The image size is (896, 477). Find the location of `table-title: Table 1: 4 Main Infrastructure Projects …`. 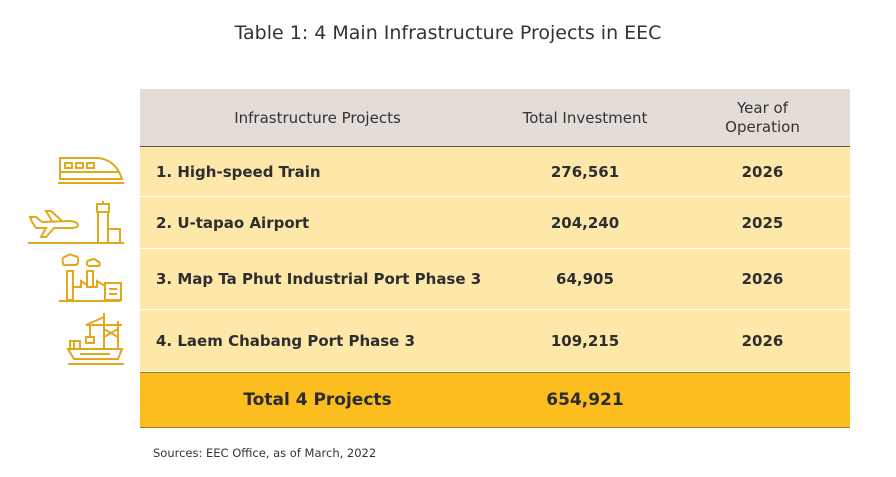

table-title: Table 1: 4 Main Infrastructure Projects … is located at coordinates (448, 33).